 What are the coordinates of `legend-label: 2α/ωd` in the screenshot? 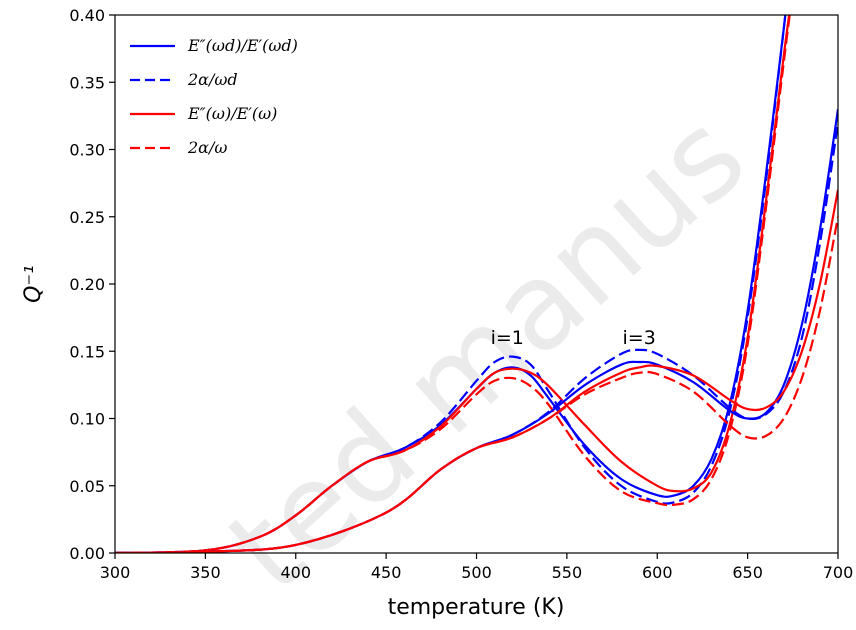 It's located at (212, 79).